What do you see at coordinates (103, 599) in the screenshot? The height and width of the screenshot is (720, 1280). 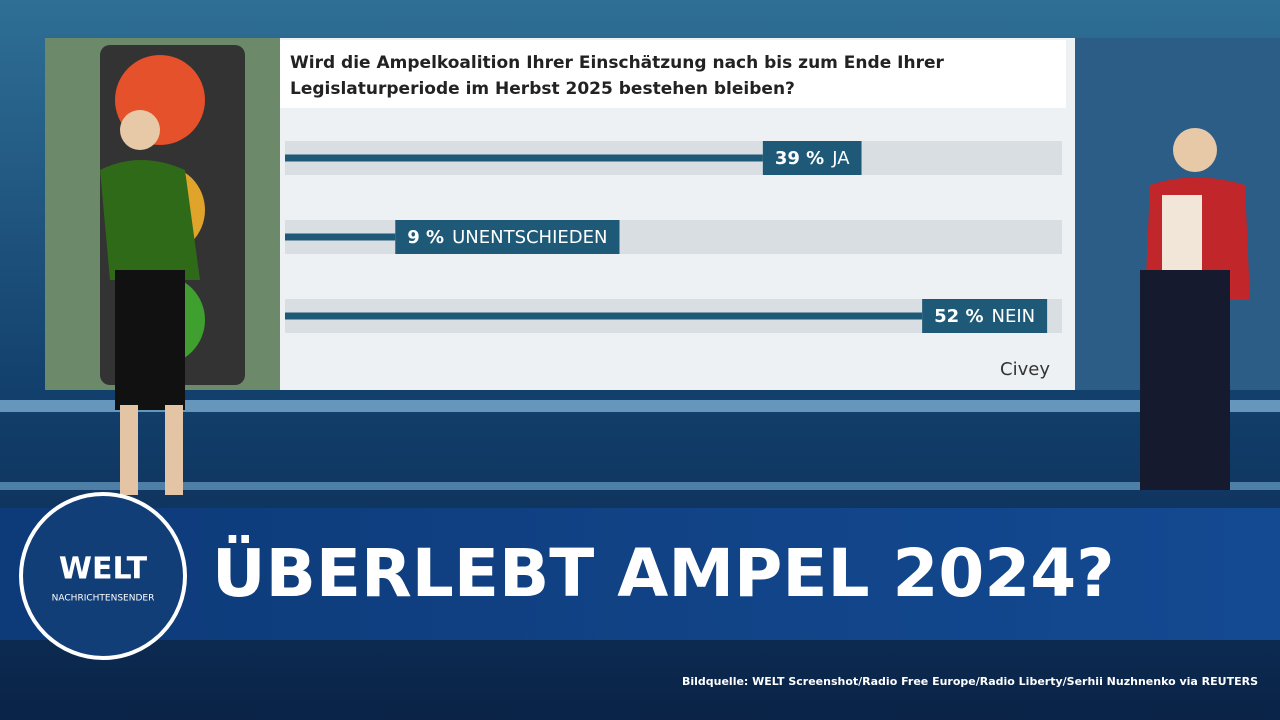 I see `logo-subtitle: NACHRICHTENSENDER` at bounding box center [103, 599].